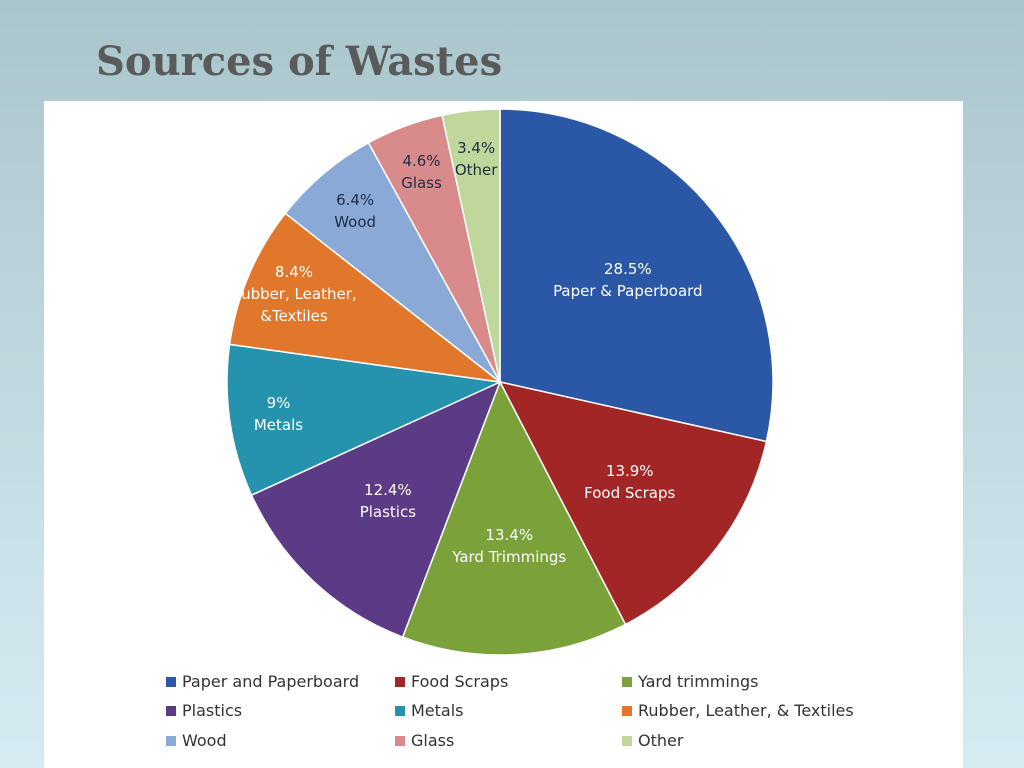 Image resolution: width=1024 pixels, height=768 pixels. I want to click on legend-item: Plastics, so click(204, 710).